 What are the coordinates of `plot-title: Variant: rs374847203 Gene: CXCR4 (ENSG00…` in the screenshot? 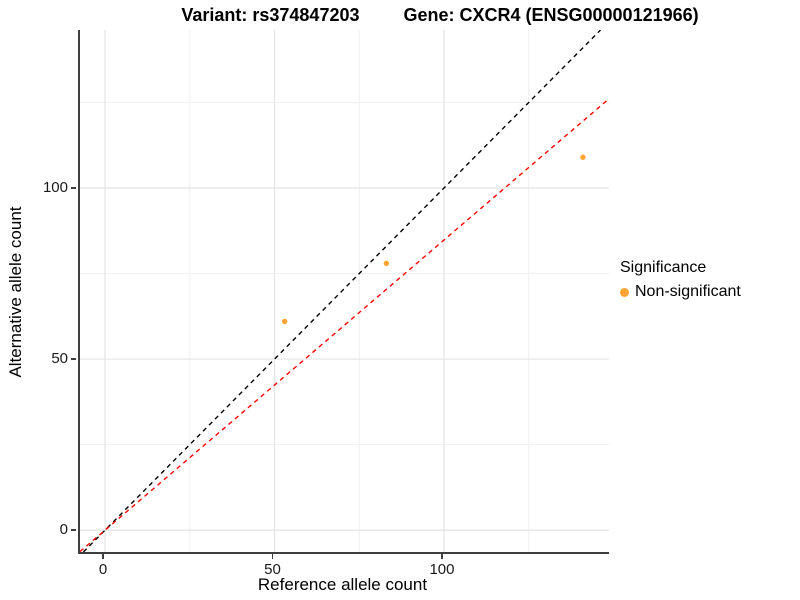 It's located at (440, 15).